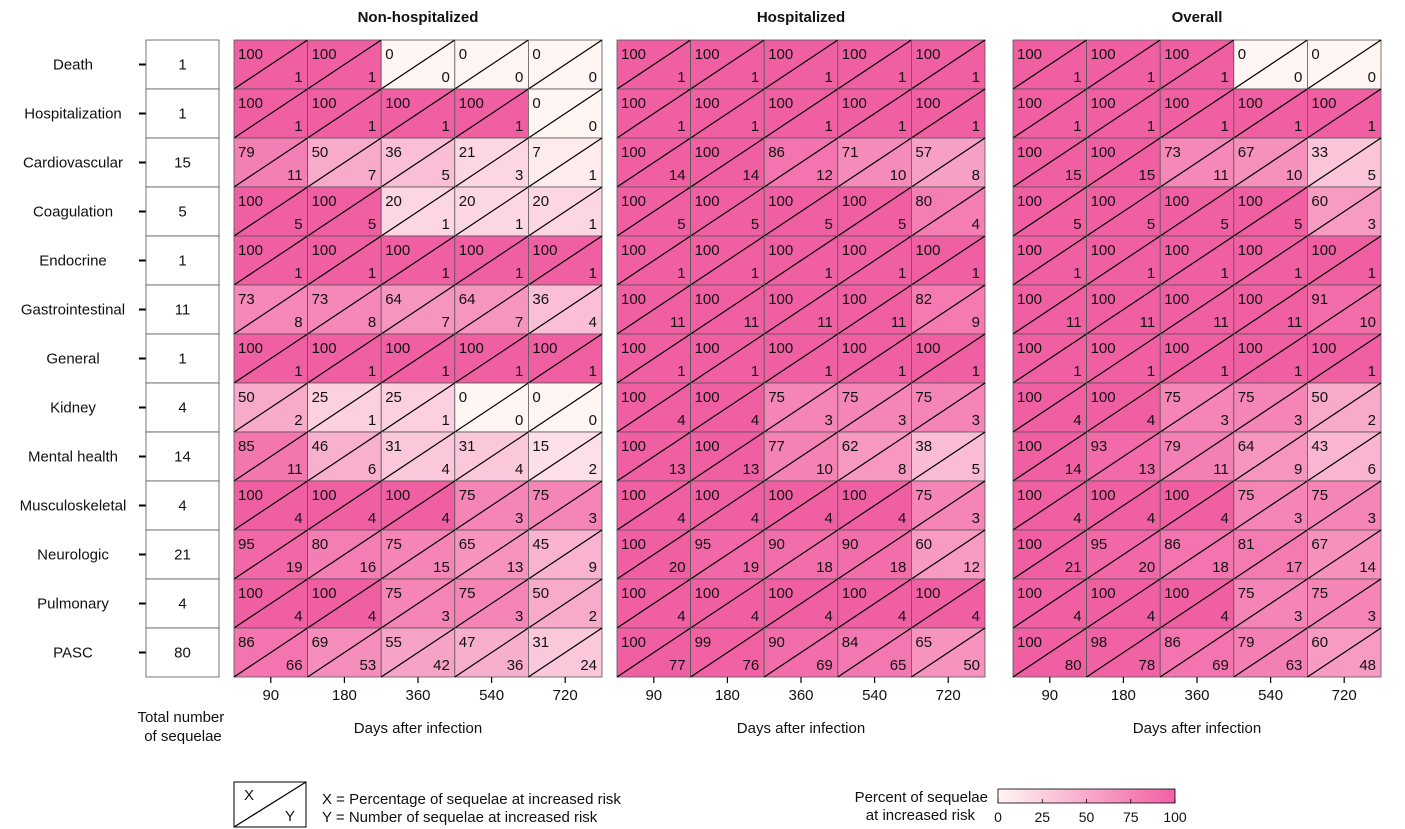  Describe the element at coordinates (1197, 17) in the screenshot. I see `panel-title: Overall` at that location.